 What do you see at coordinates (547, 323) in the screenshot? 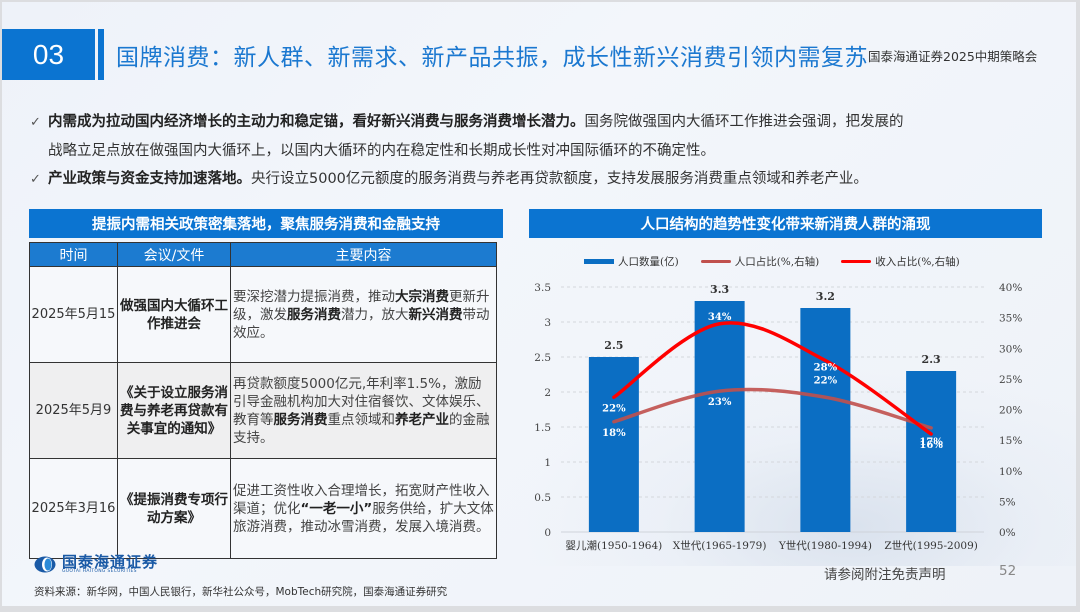
I see `left-axis-tick: 3` at bounding box center [547, 323].